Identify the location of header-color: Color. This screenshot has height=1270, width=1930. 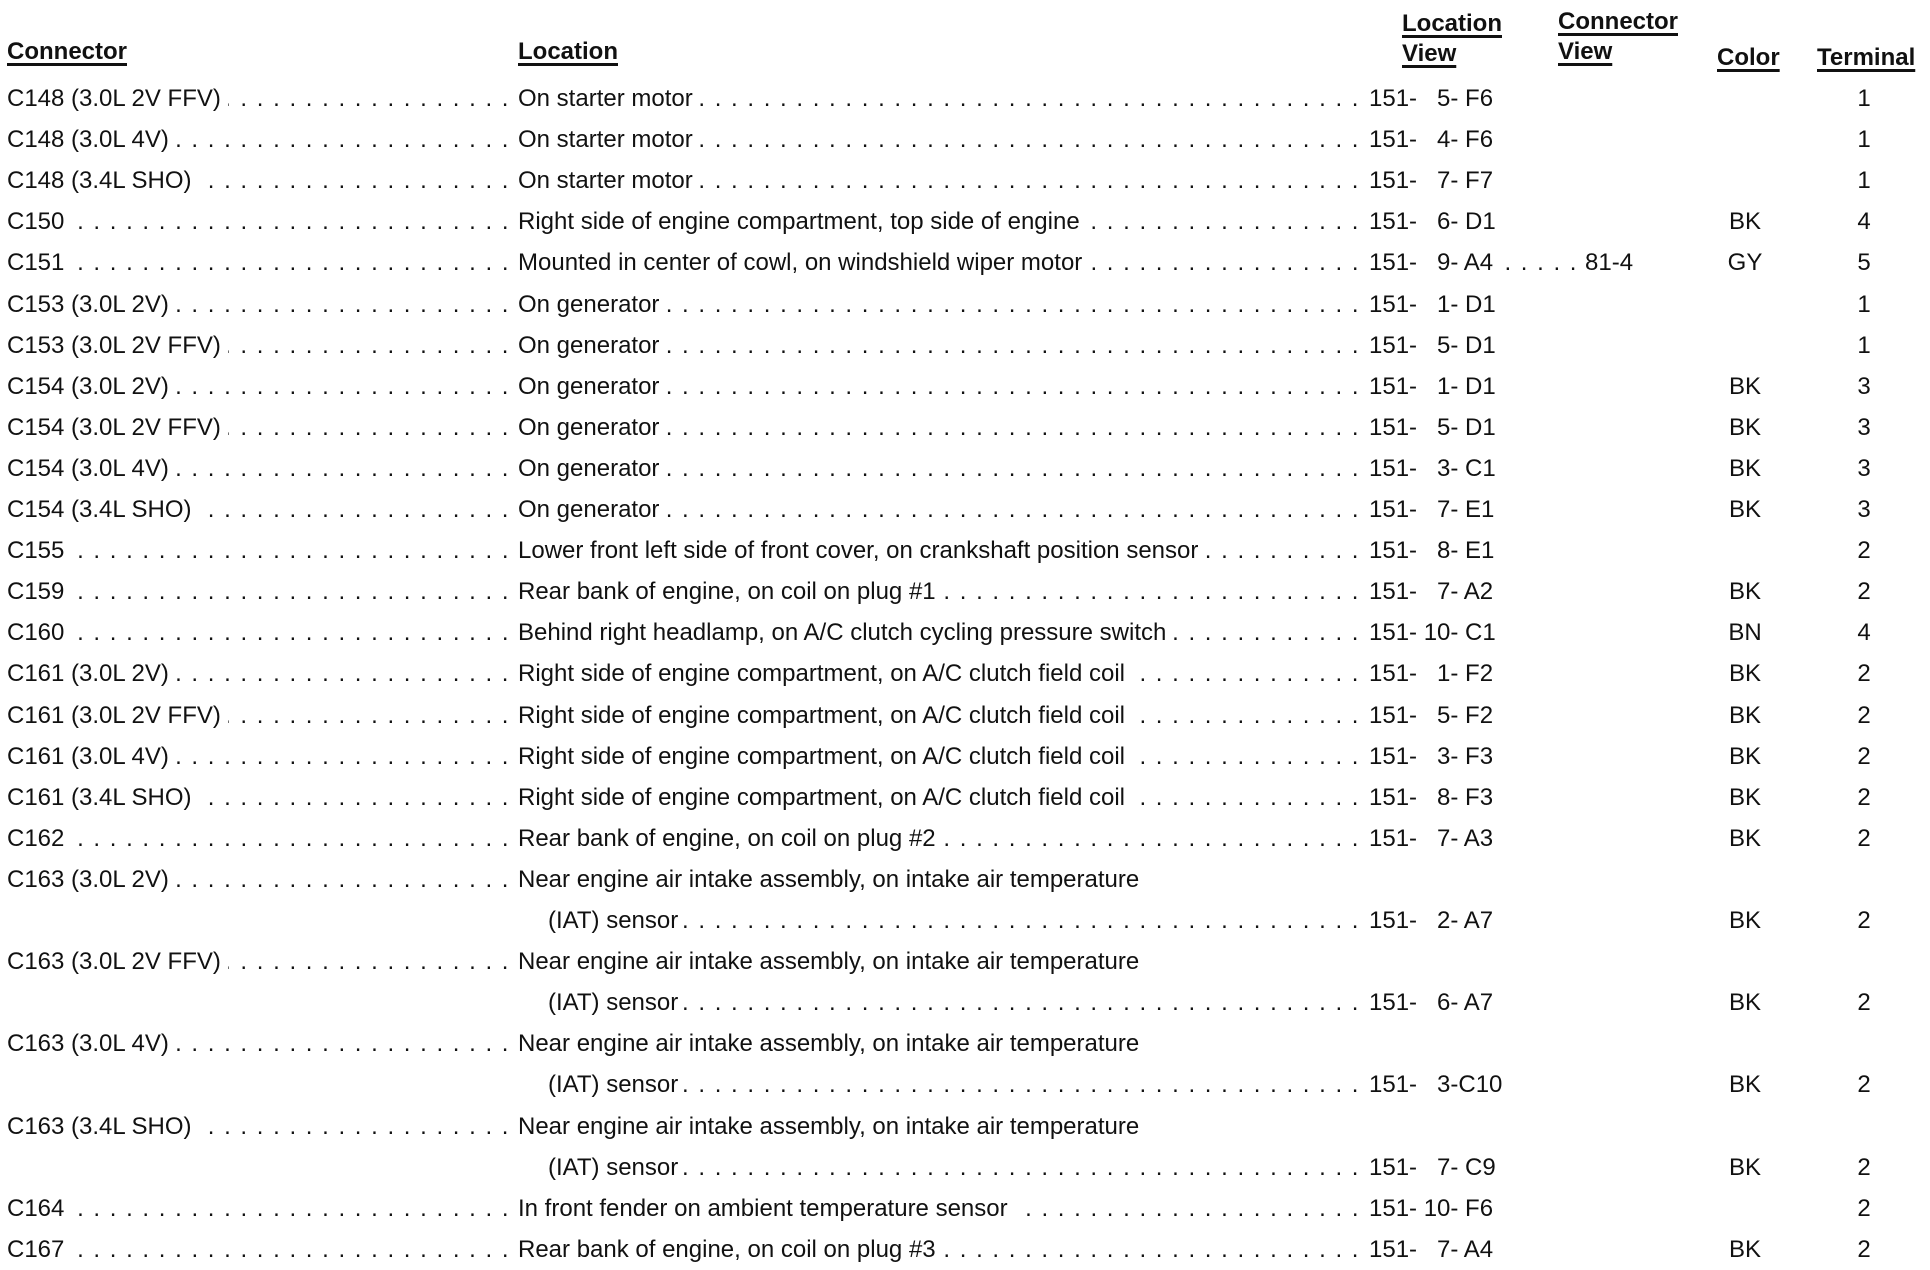
(1748, 57).